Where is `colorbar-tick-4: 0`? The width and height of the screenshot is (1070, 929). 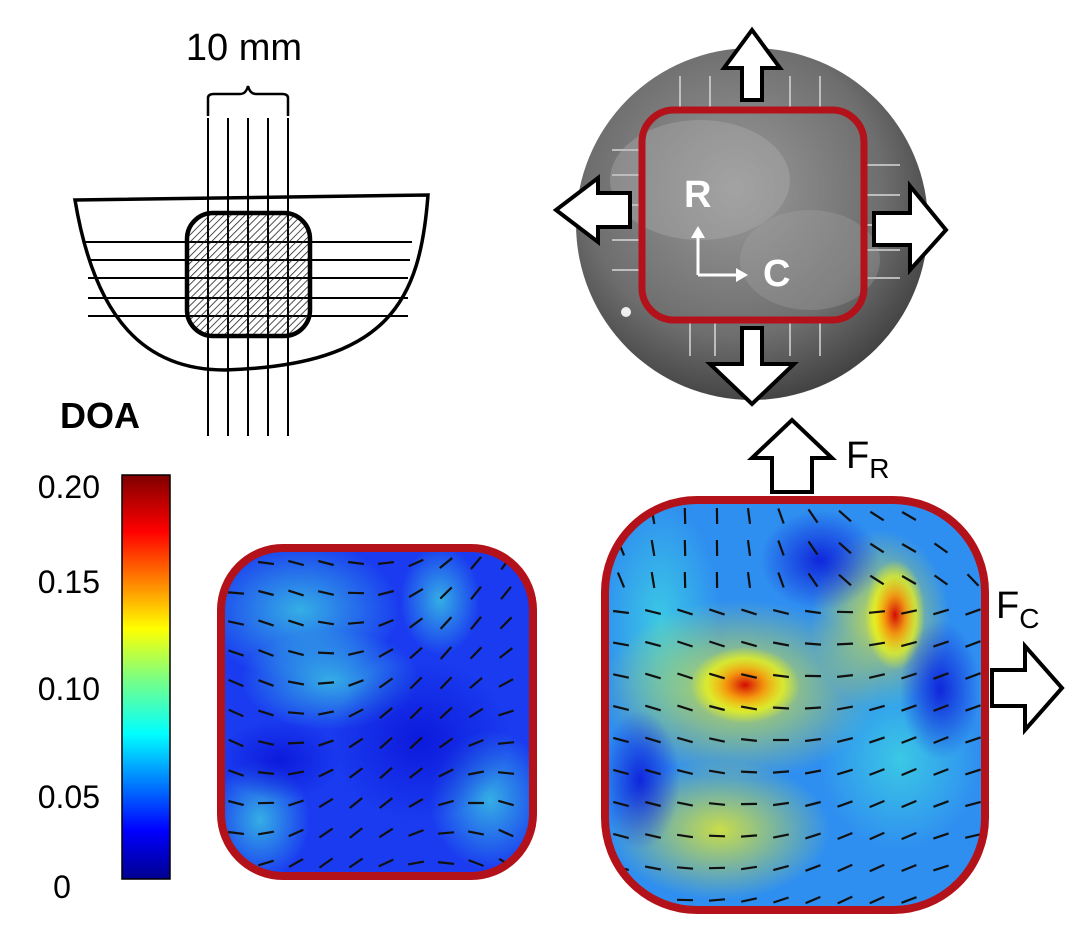
colorbar-tick-4: 0 is located at coordinates (62, 887).